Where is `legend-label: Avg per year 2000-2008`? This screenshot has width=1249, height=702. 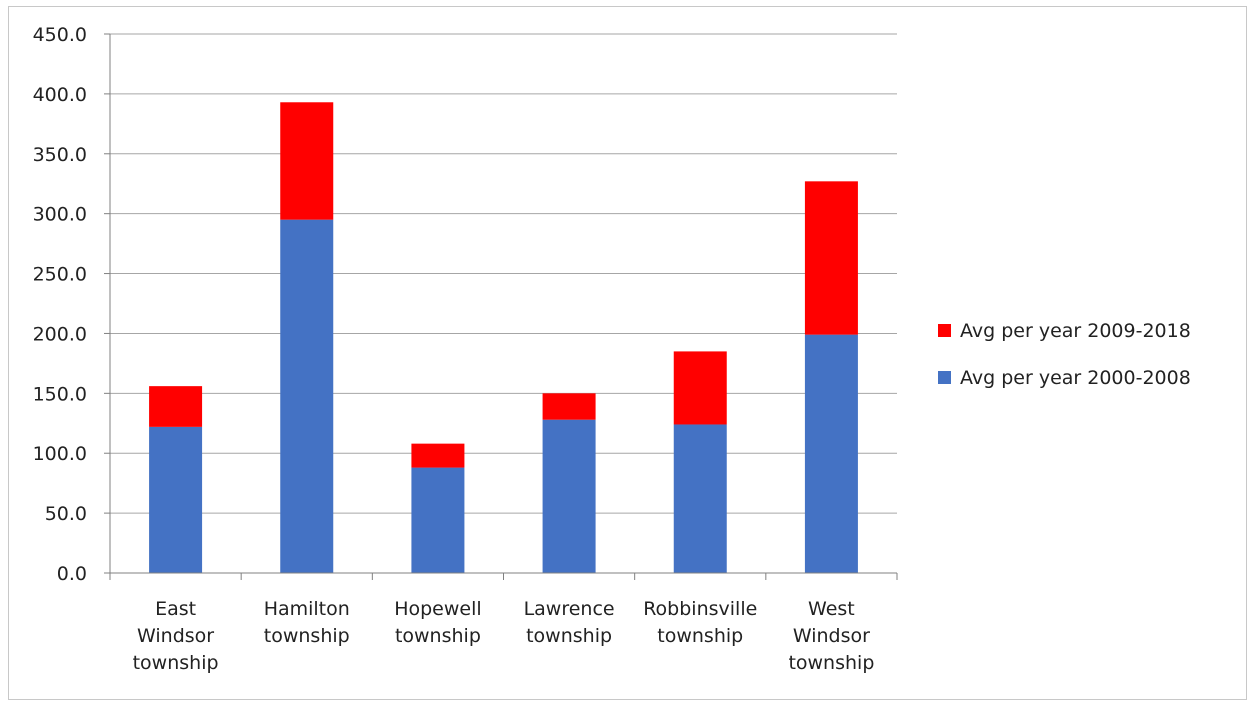
legend-label: Avg per year 2000-2008 is located at coordinates (1075, 378).